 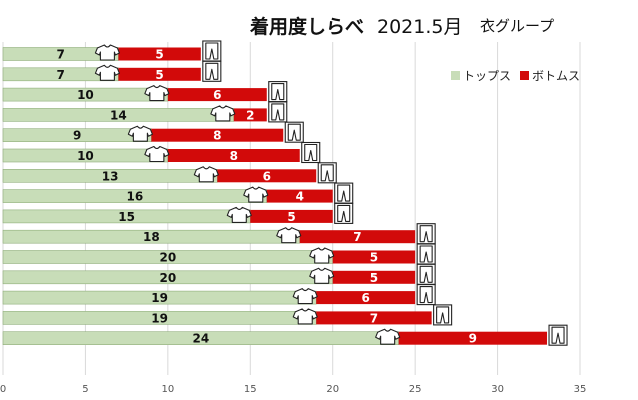 I want to click on x-tick-label: 0, so click(x=3, y=389).